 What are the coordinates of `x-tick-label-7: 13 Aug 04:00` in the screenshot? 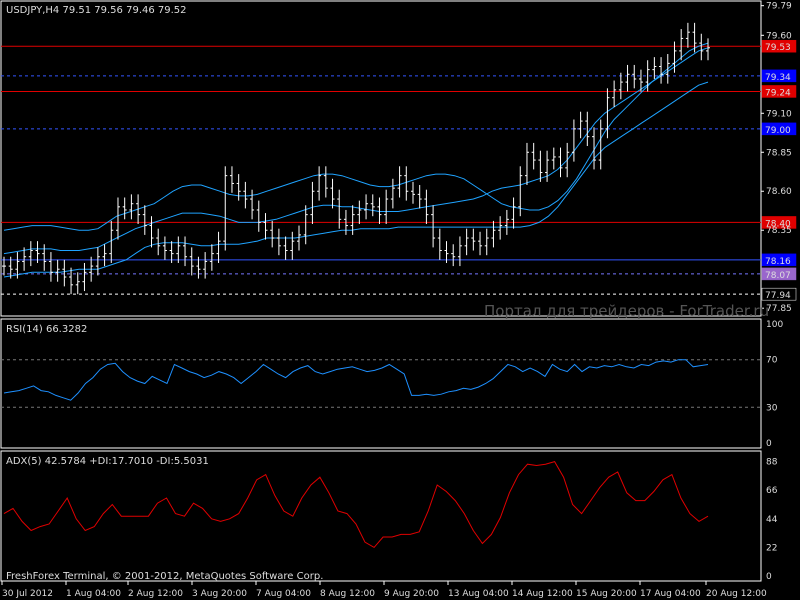 It's located at (478, 594).